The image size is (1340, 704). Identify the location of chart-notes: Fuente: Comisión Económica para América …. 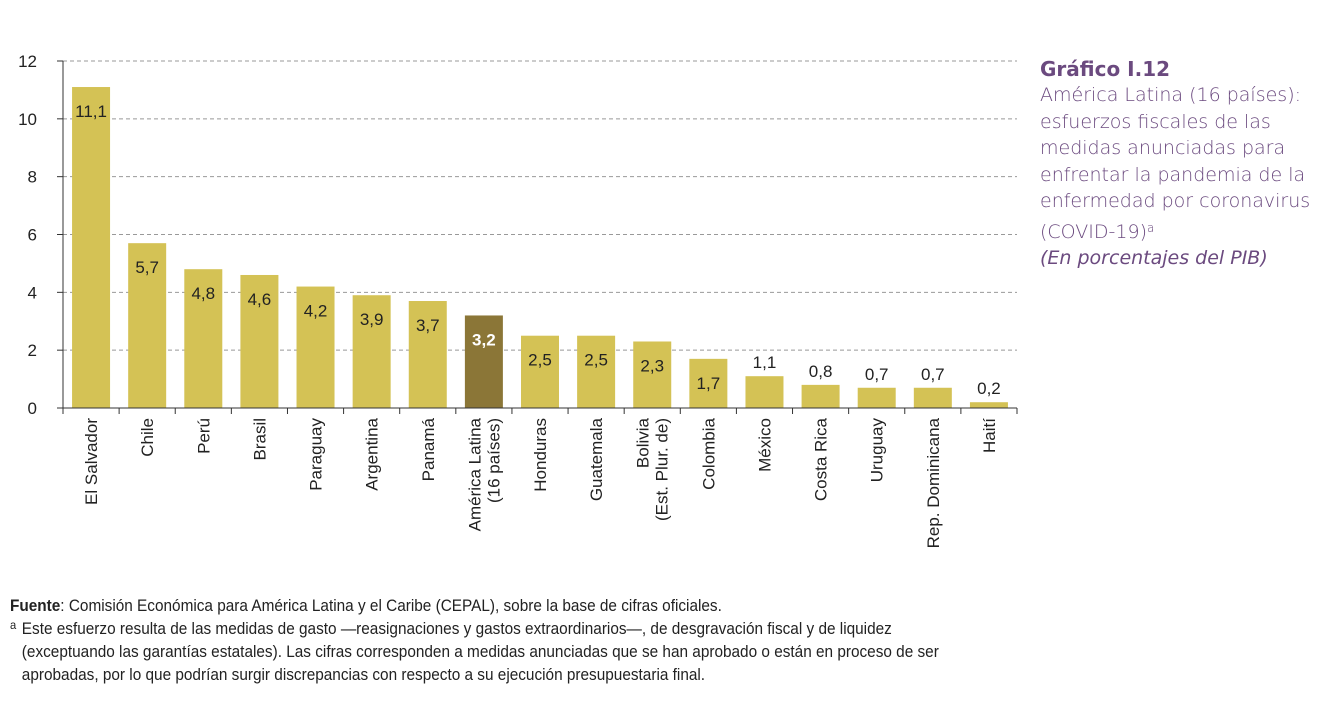
(484, 641).